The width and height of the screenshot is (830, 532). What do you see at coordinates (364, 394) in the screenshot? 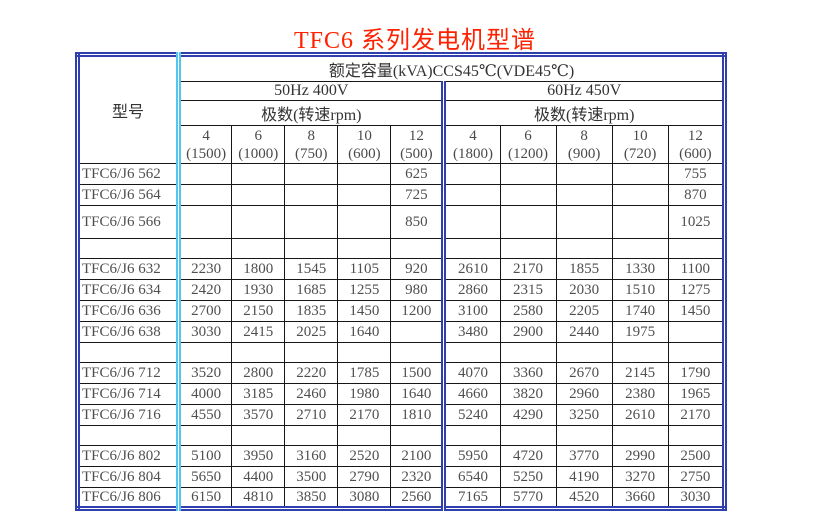
I see `value-cell: 1980` at bounding box center [364, 394].